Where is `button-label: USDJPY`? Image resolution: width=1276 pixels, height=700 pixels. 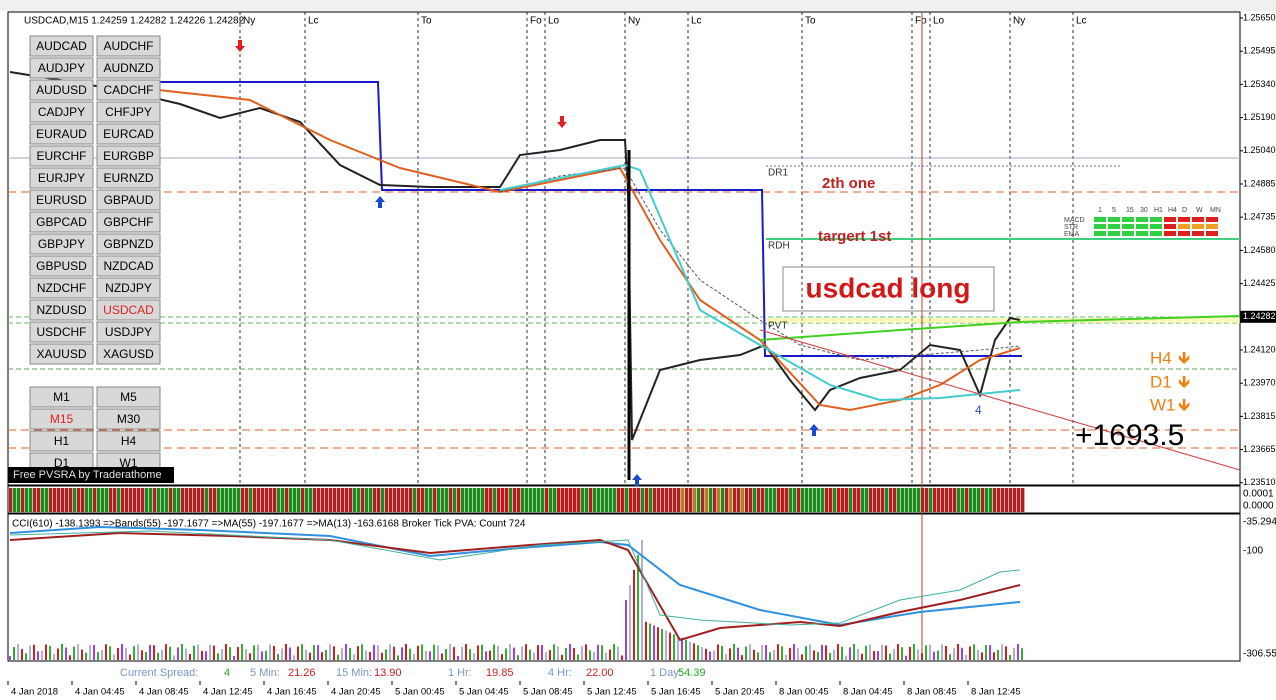 button-label: USDJPY is located at coordinates (128, 332).